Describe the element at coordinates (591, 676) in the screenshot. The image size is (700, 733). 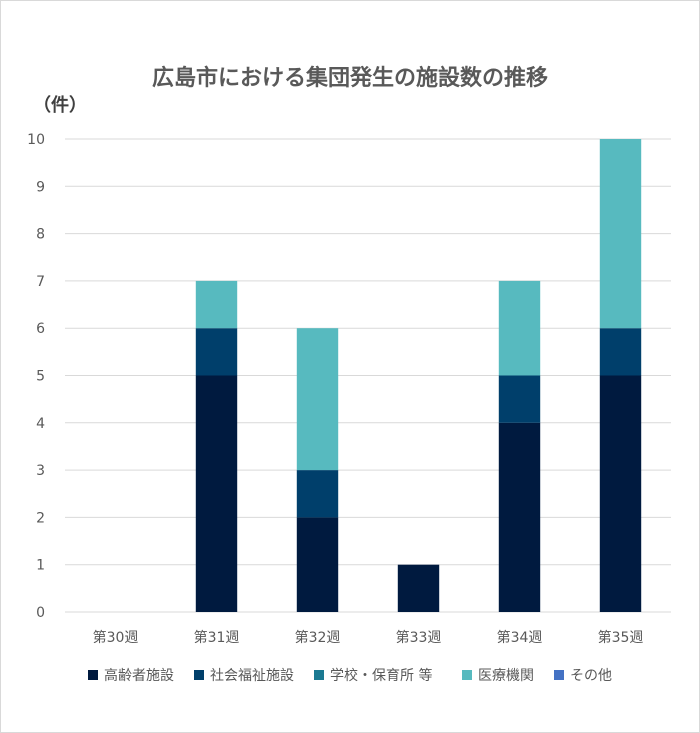
I see `legend-label: その他` at that location.